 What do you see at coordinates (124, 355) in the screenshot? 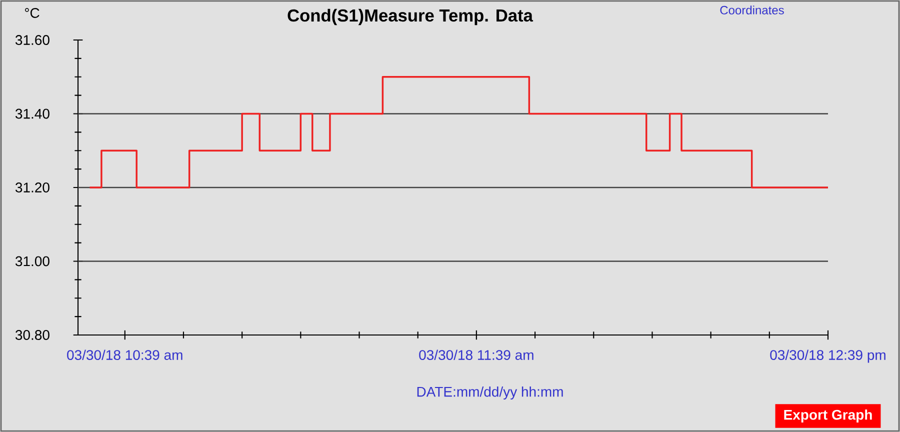
I see `x-tick-label: 03/30/18 10:39 am` at bounding box center [124, 355].